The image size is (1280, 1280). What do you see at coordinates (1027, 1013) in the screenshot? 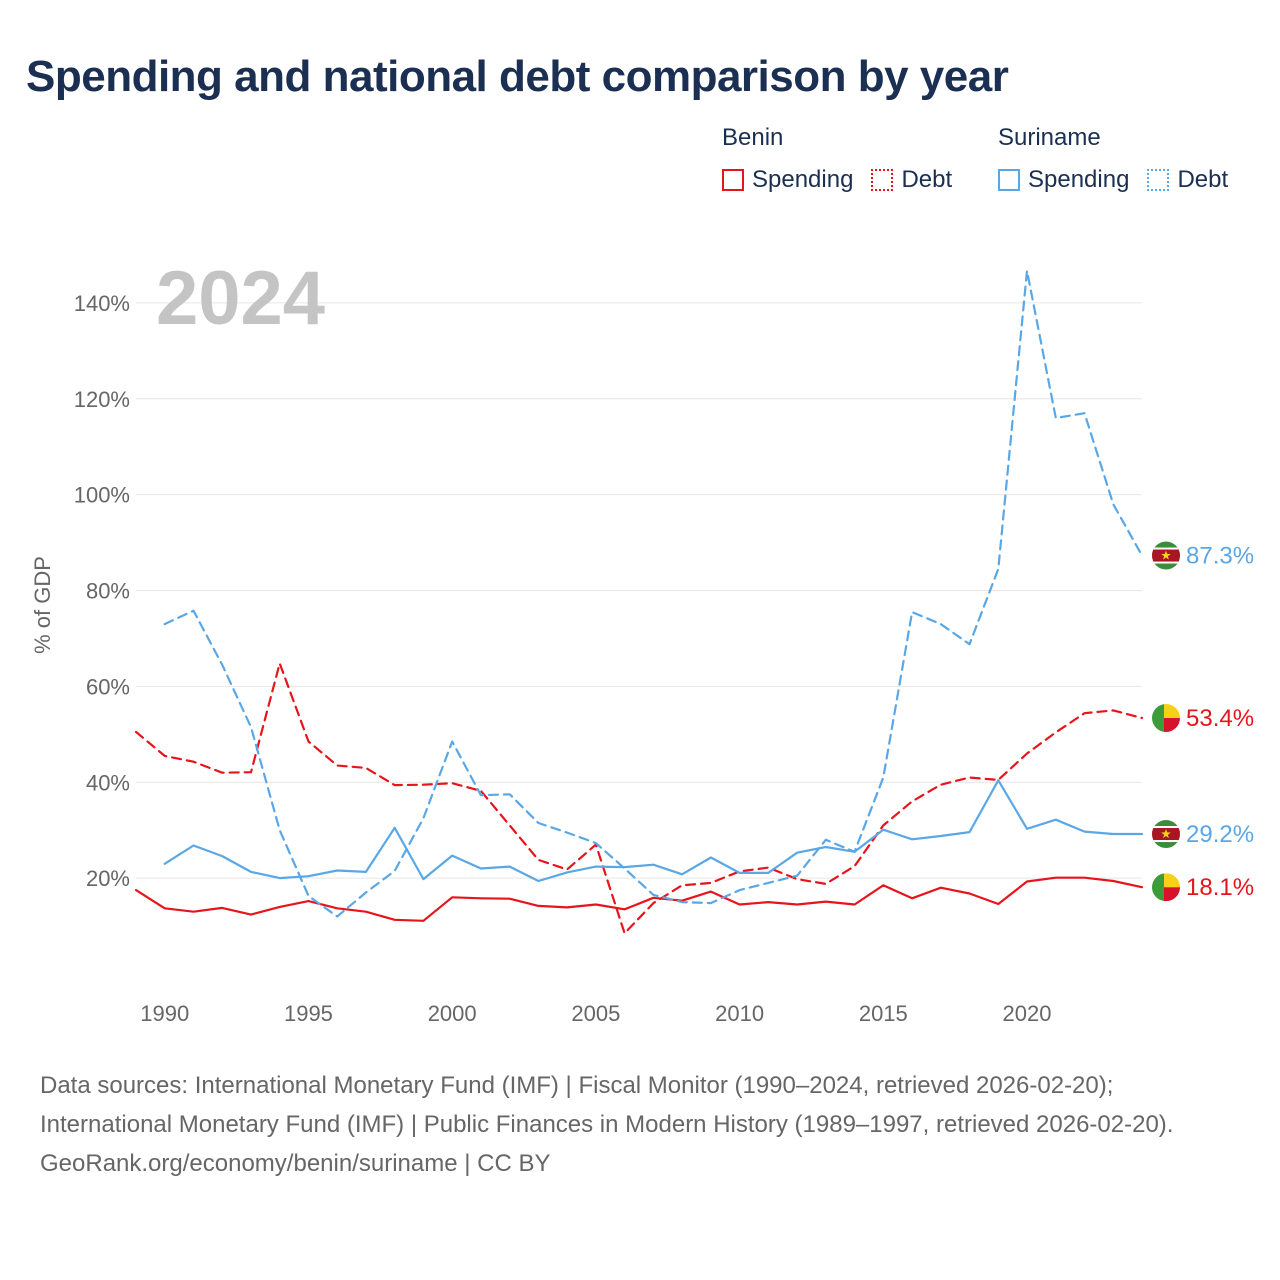
I see `x-tick-label: 2020` at bounding box center [1027, 1013].